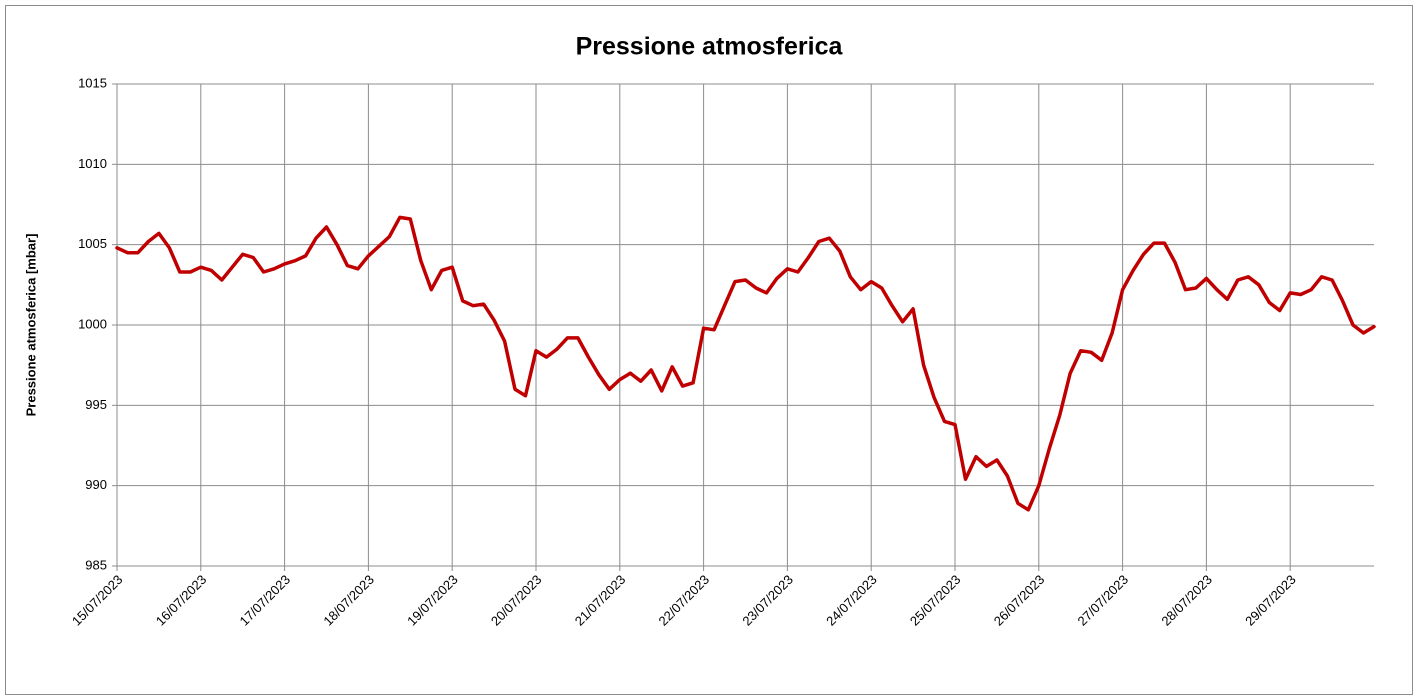 This screenshot has width=1418, height=700. I want to click on y-tick-label: 995, so click(96, 404).